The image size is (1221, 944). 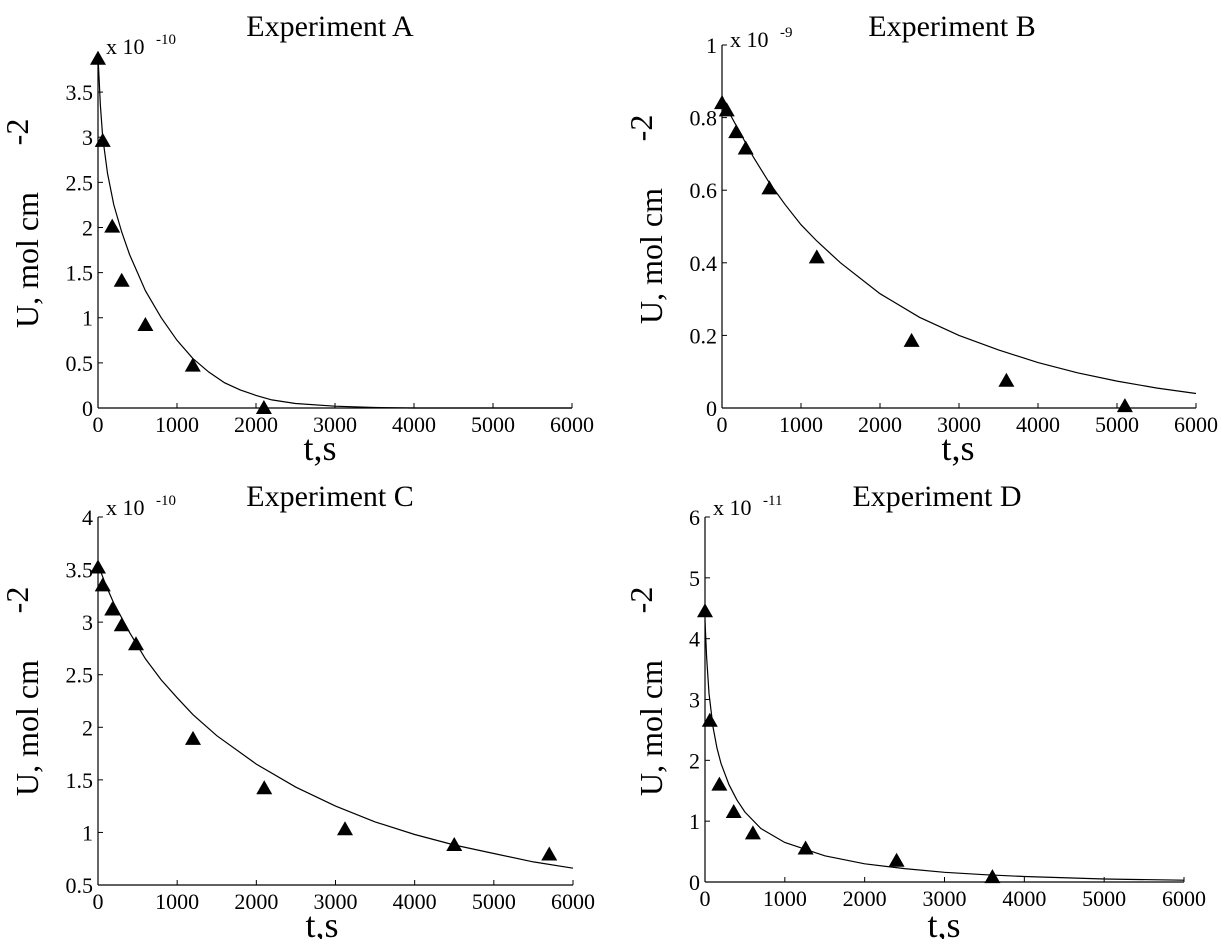 I want to click on chart-title: Experiment A, so click(x=330, y=26).